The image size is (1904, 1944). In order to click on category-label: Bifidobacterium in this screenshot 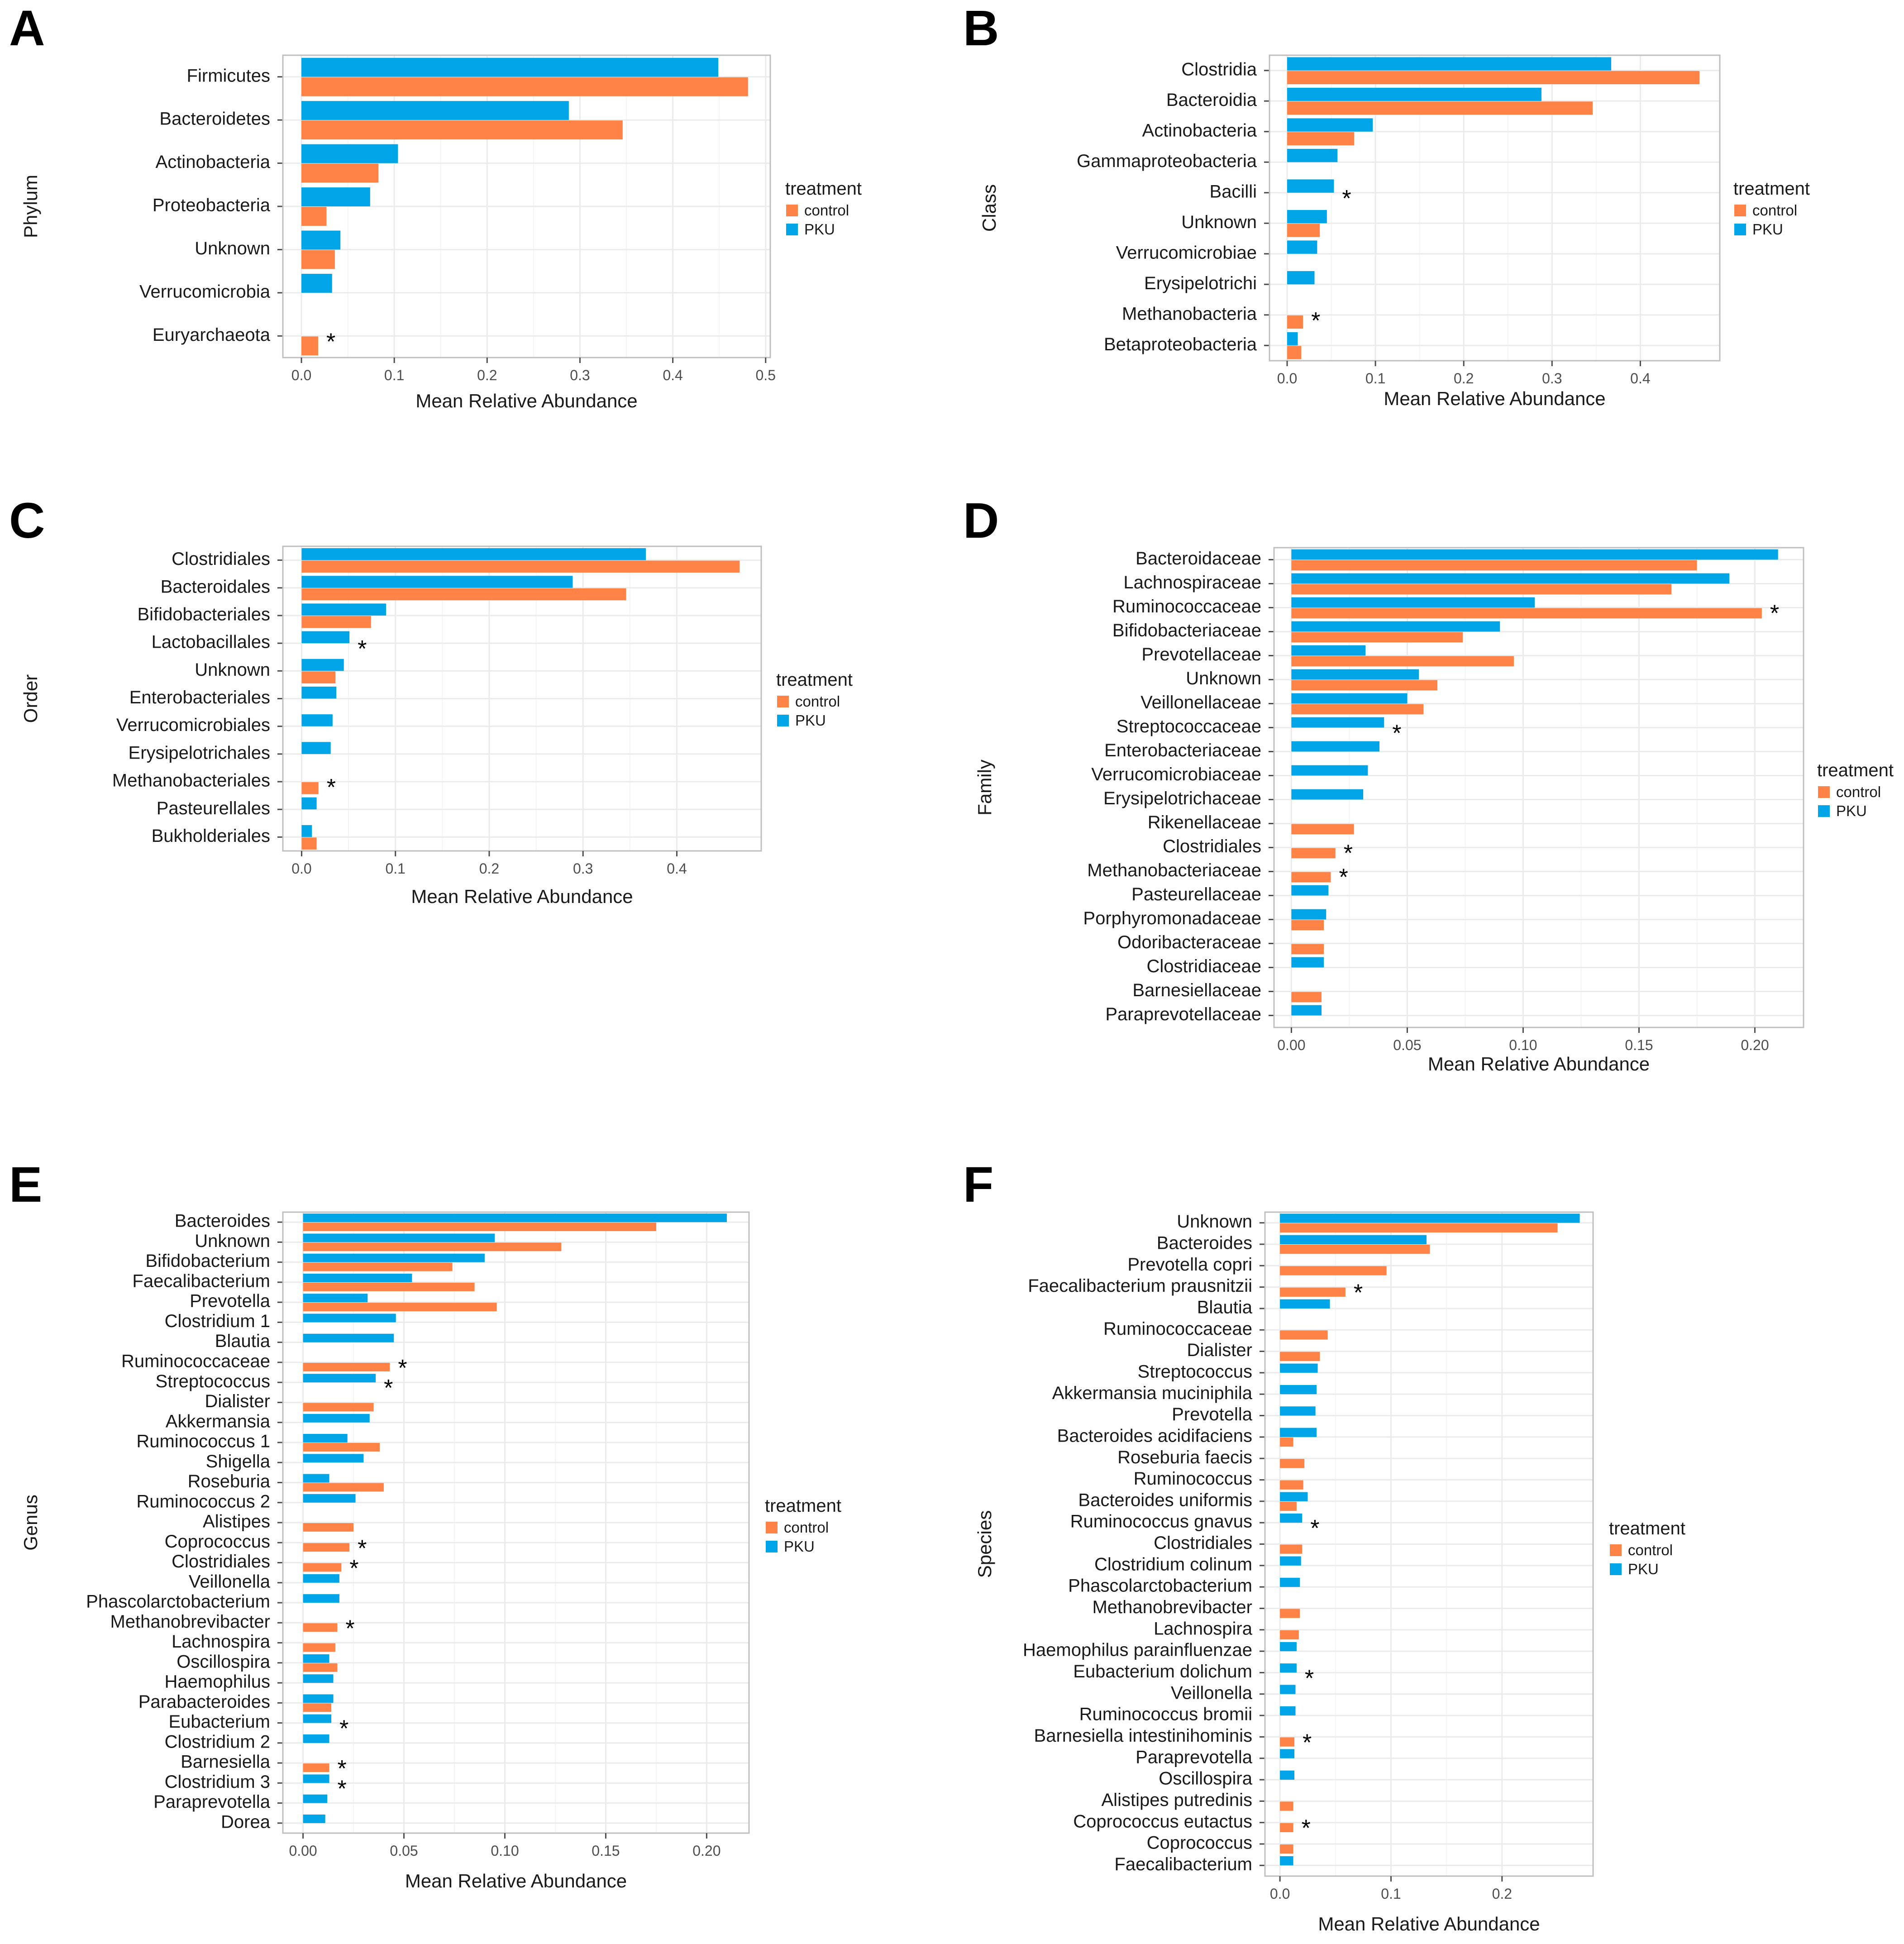, I will do `click(207, 1261)`.